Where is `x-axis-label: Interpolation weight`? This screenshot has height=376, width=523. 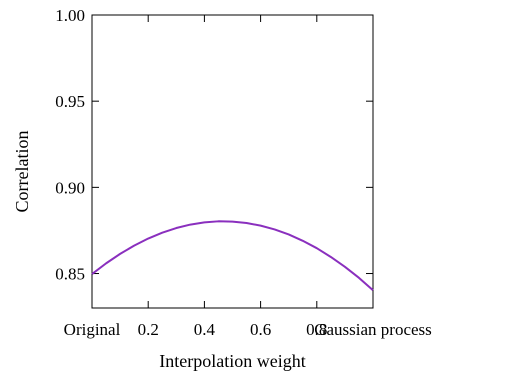 x-axis-label: Interpolation weight is located at coordinates (232, 361).